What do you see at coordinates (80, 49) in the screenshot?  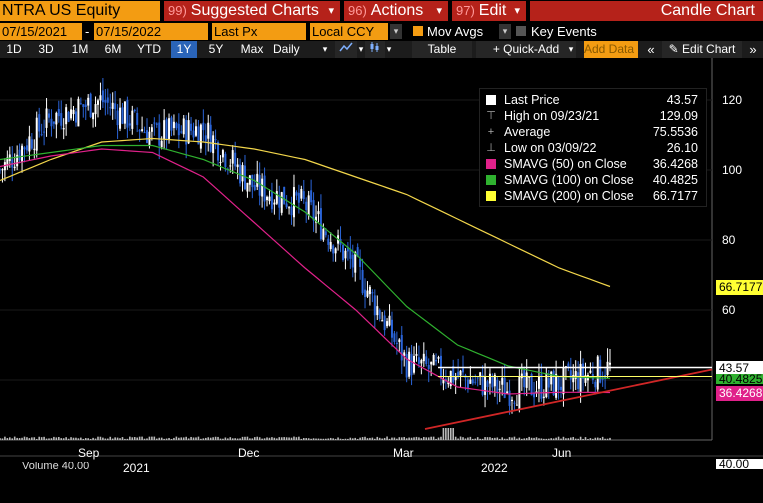 I see `period-1m-button: 1M` at bounding box center [80, 49].